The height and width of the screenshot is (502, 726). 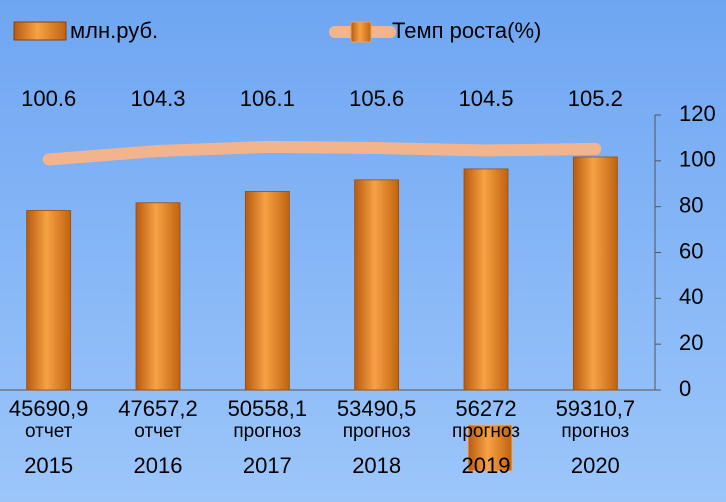 I want to click on legend-bar-icon, so click(x=40, y=31).